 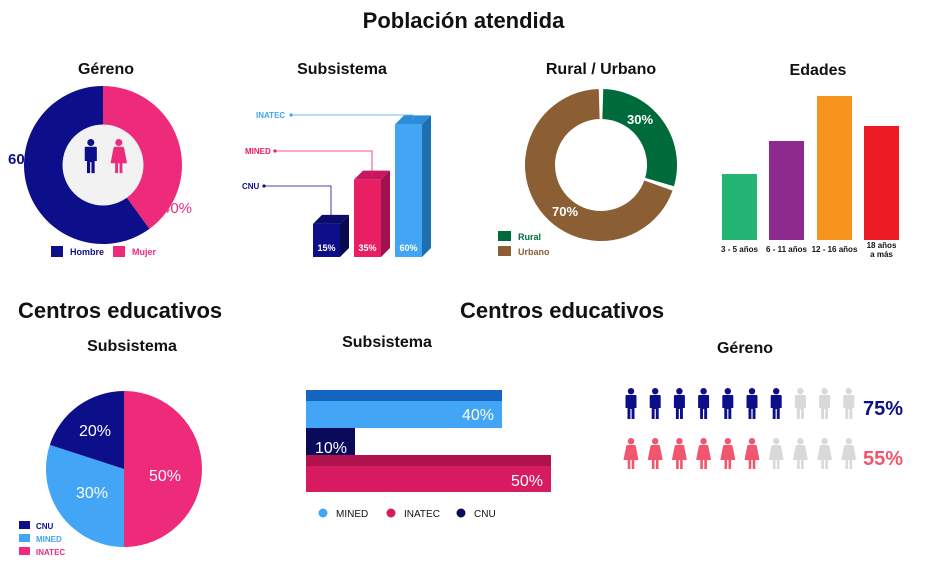 I want to click on legend-swatch-rural, so click(x=504, y=236).